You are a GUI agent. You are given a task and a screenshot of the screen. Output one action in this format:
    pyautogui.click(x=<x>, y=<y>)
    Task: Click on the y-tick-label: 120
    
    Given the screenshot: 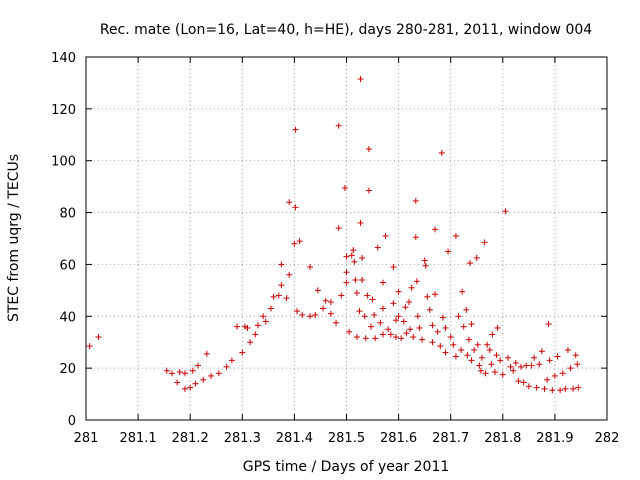 What is the action you would take?
    pyautogui.click(x=63, y=110)
    